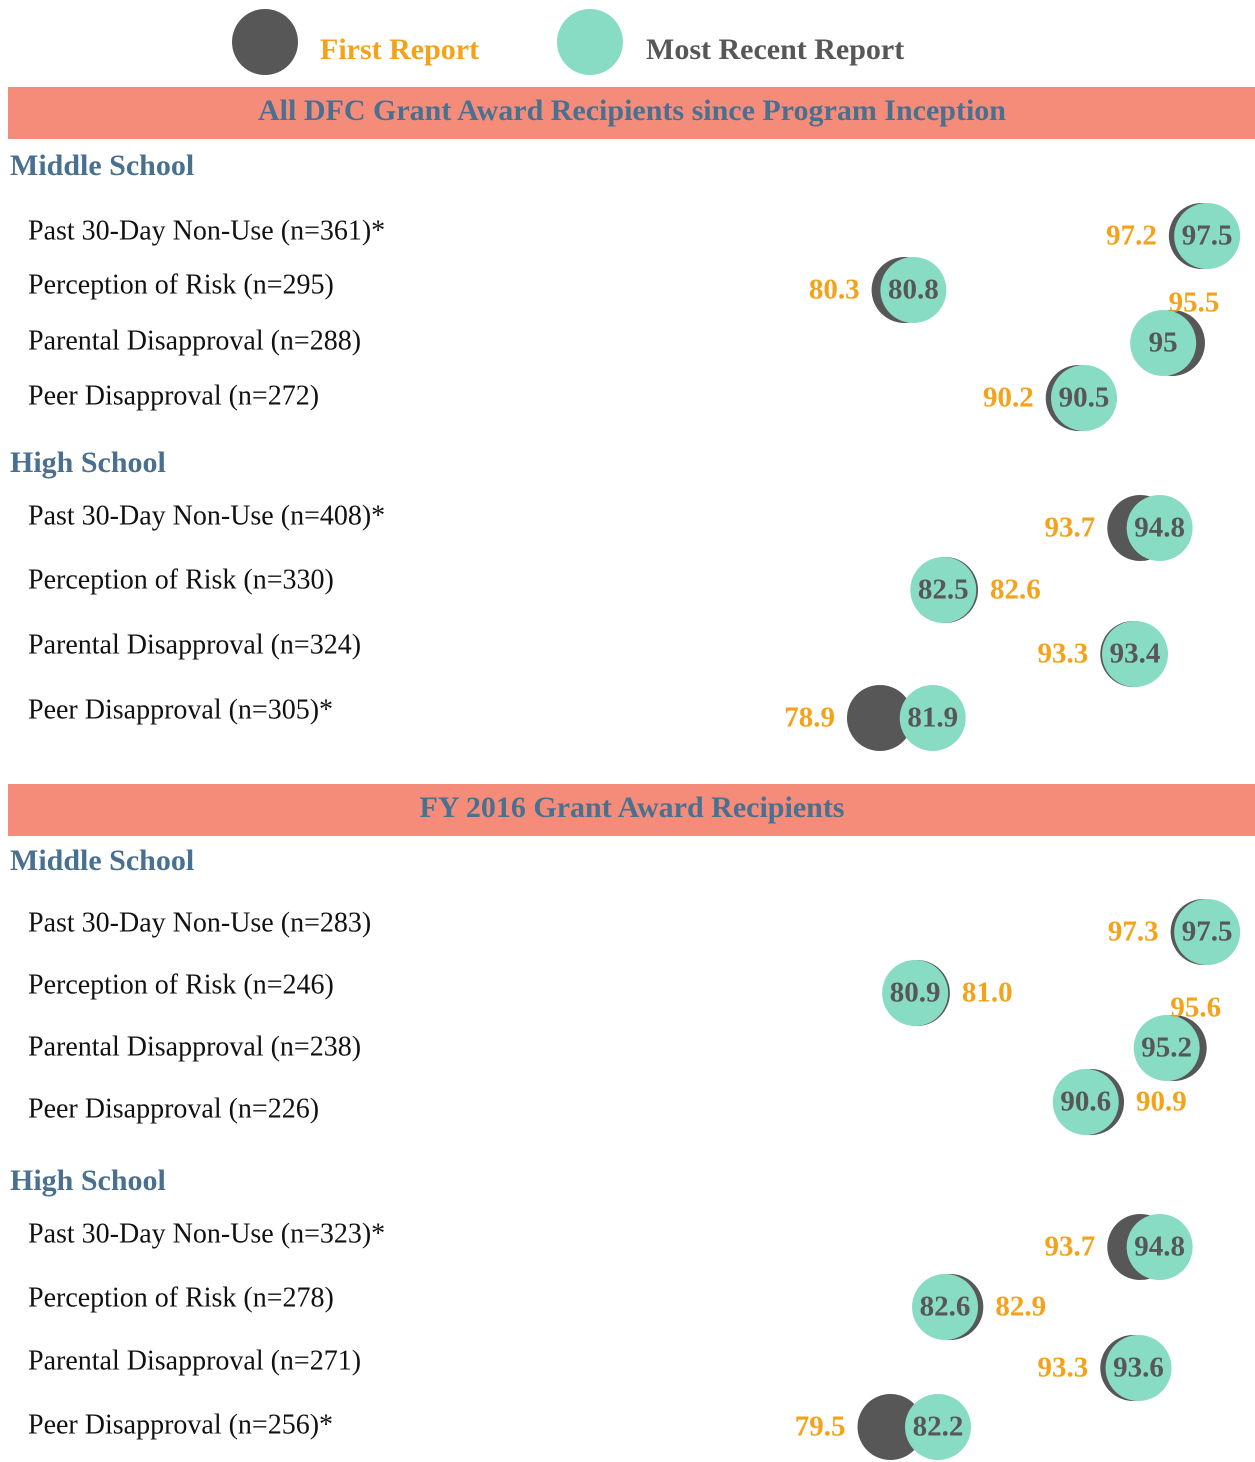  I want to click on legend-label: First Report, so click(399, 49).